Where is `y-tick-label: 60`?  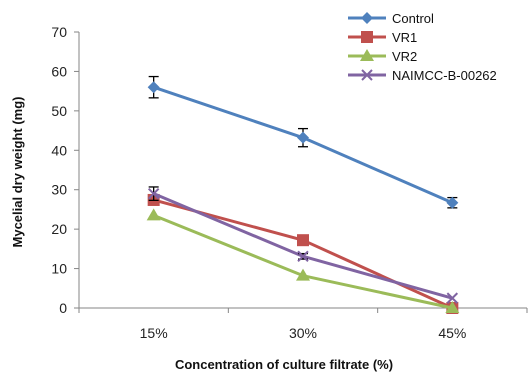 y-tick-label: 60 is located at coordinates (59, 71).